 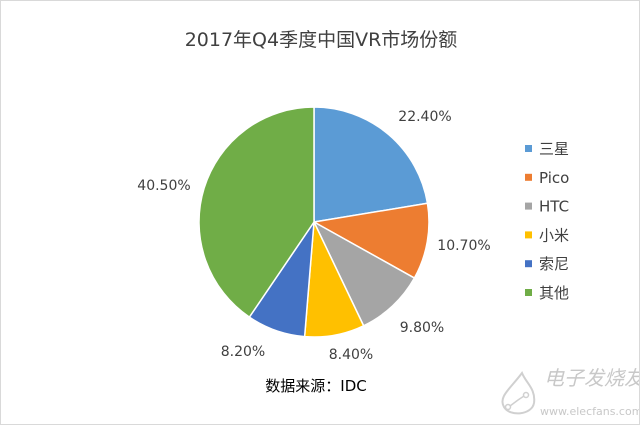 I want to click on legend-label: 小米, so click(x=554, y=235).